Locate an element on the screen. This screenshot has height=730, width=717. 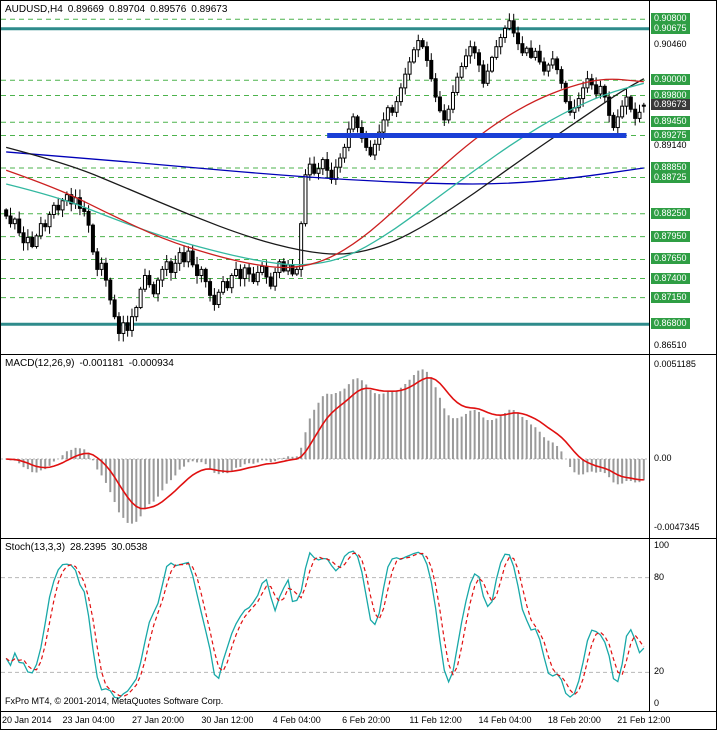
price-level-label: 0.88850 is located at coordinates (670, 167).